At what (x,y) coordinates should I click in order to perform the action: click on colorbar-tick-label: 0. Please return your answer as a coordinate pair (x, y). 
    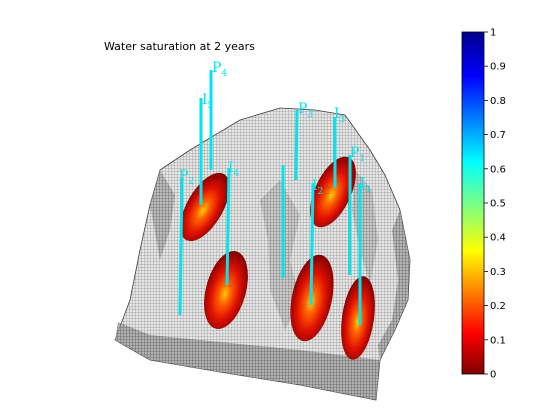
    Looking at the image, I should click on (493, 375).